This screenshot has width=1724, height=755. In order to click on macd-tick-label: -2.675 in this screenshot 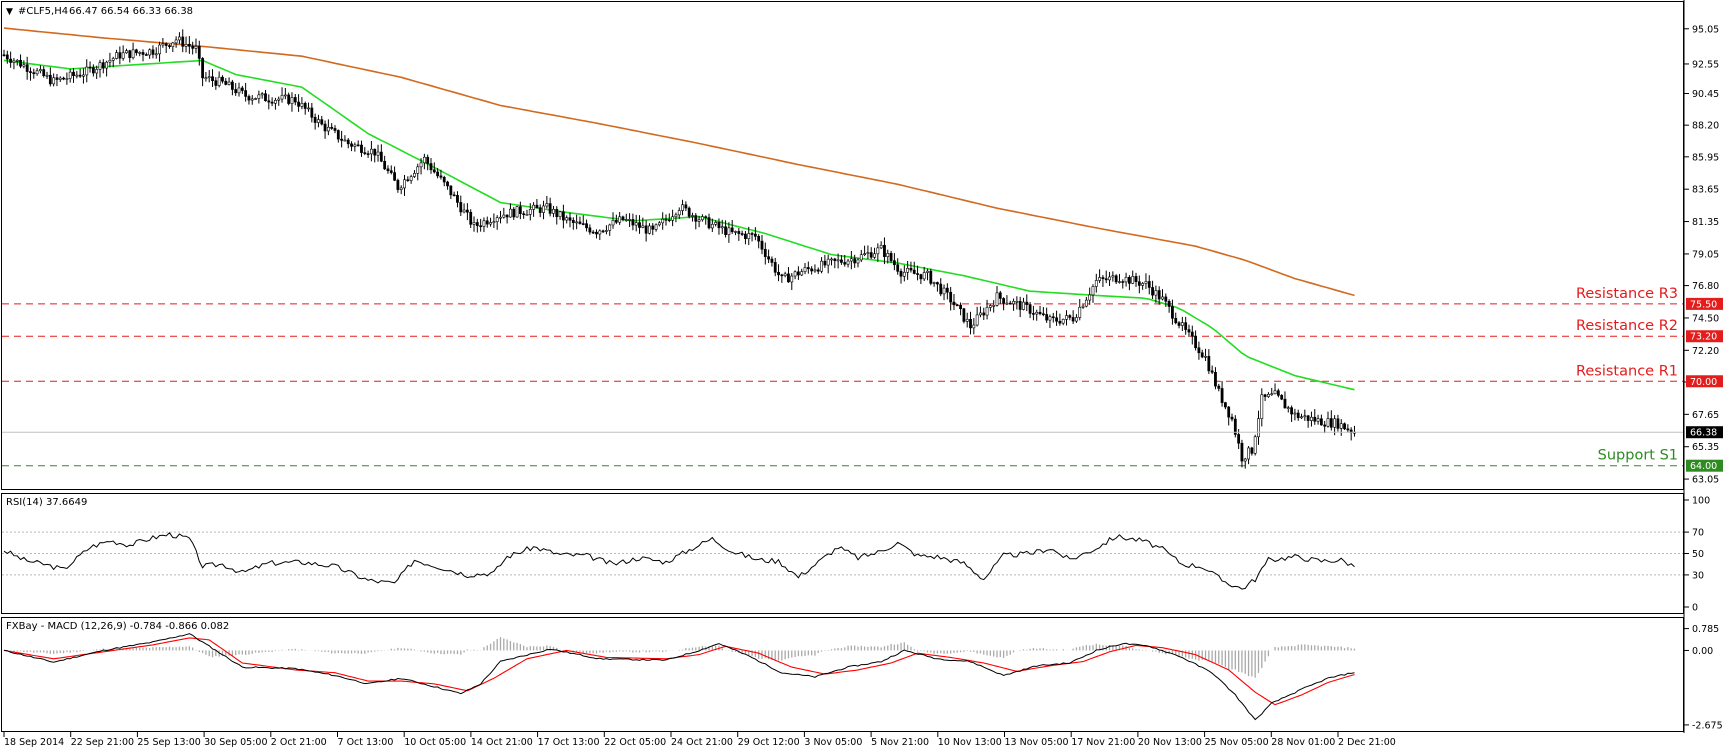, I will do `click(1707, 725)`.